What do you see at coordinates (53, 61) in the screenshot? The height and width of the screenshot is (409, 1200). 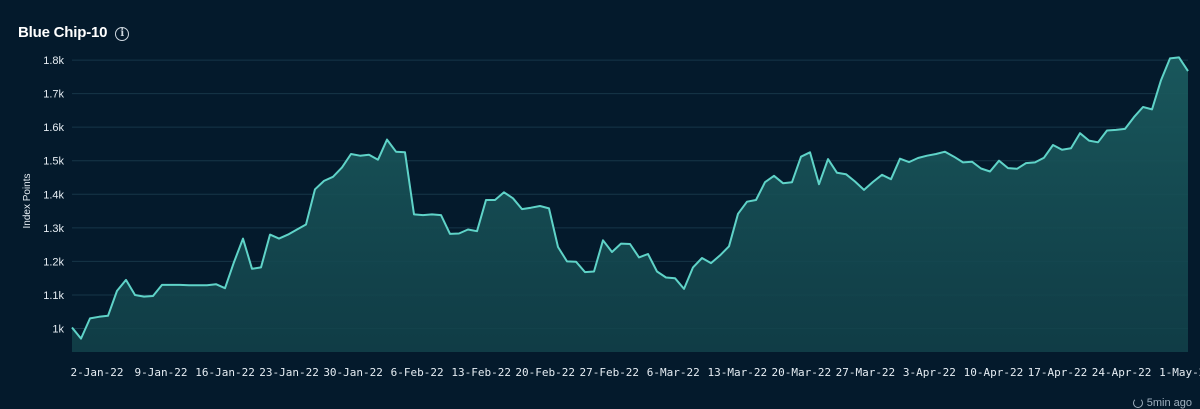 I see `y-tick-label: 1.8k` at bounding box center [53, 61].